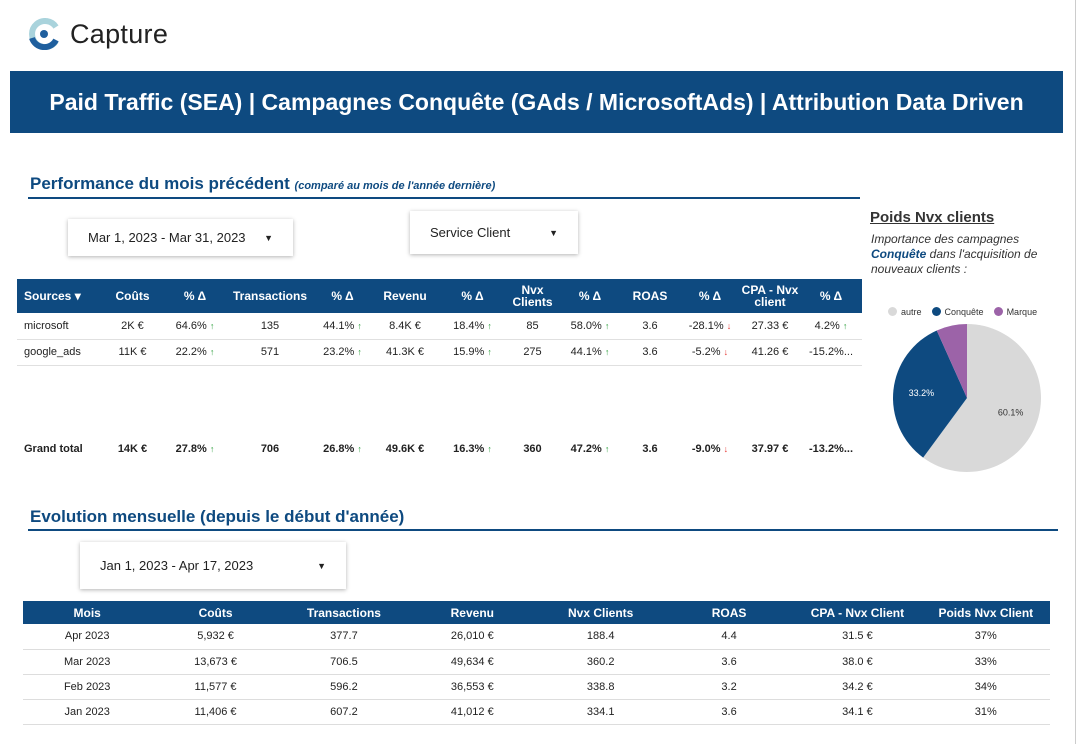  I want to click on cell-value: 27.33 €, so click(770, 325).